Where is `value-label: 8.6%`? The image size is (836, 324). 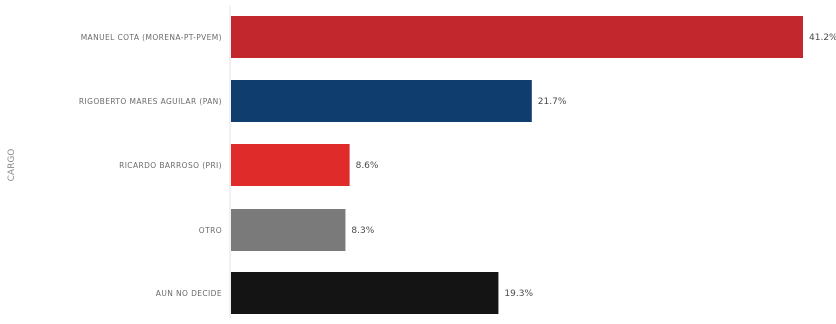 value-label: 8.6% is located at coordinates (367, 166).